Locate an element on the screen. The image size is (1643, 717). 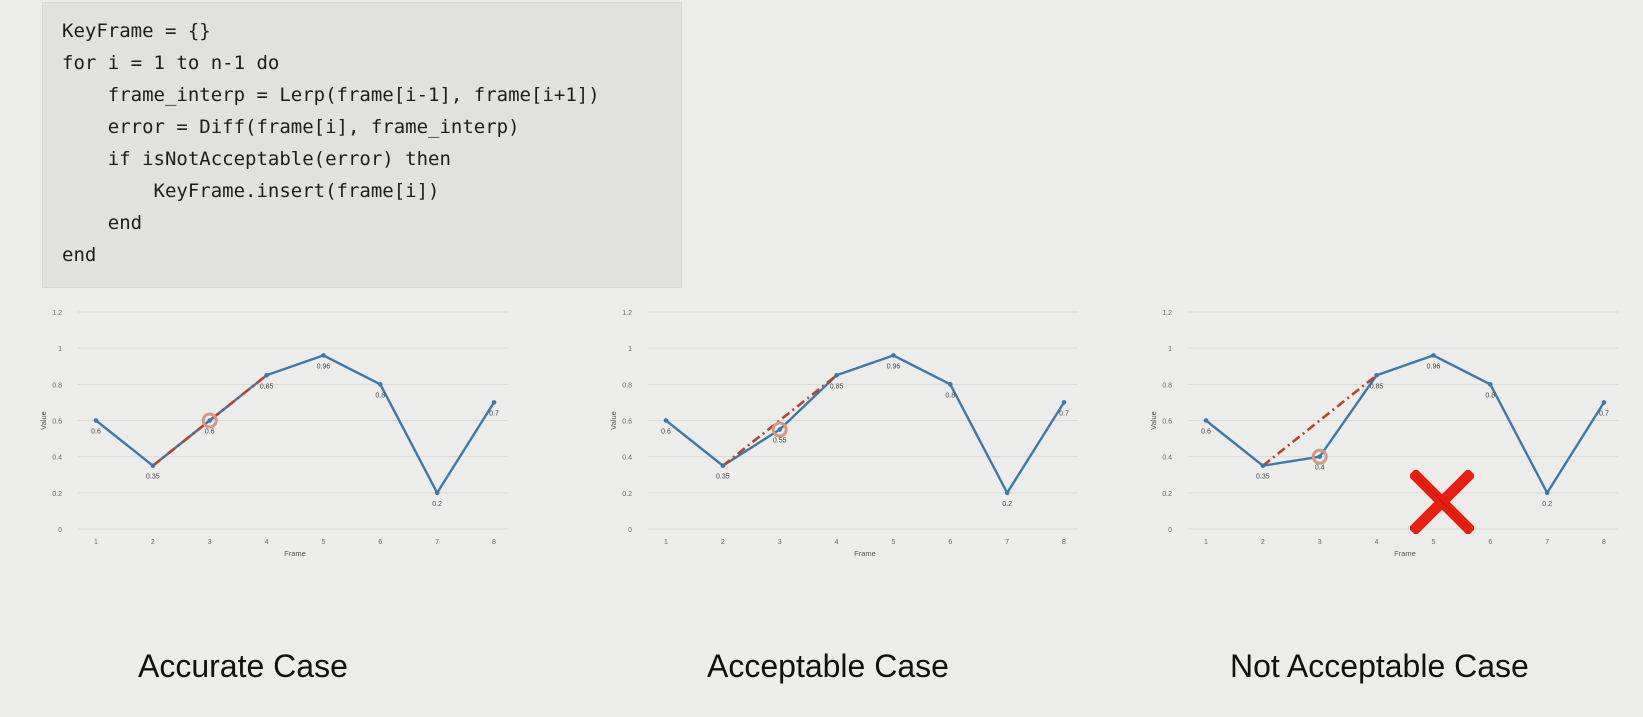
code-line: if isNotAcceptable(error) then is located at coordinates (256, 159).